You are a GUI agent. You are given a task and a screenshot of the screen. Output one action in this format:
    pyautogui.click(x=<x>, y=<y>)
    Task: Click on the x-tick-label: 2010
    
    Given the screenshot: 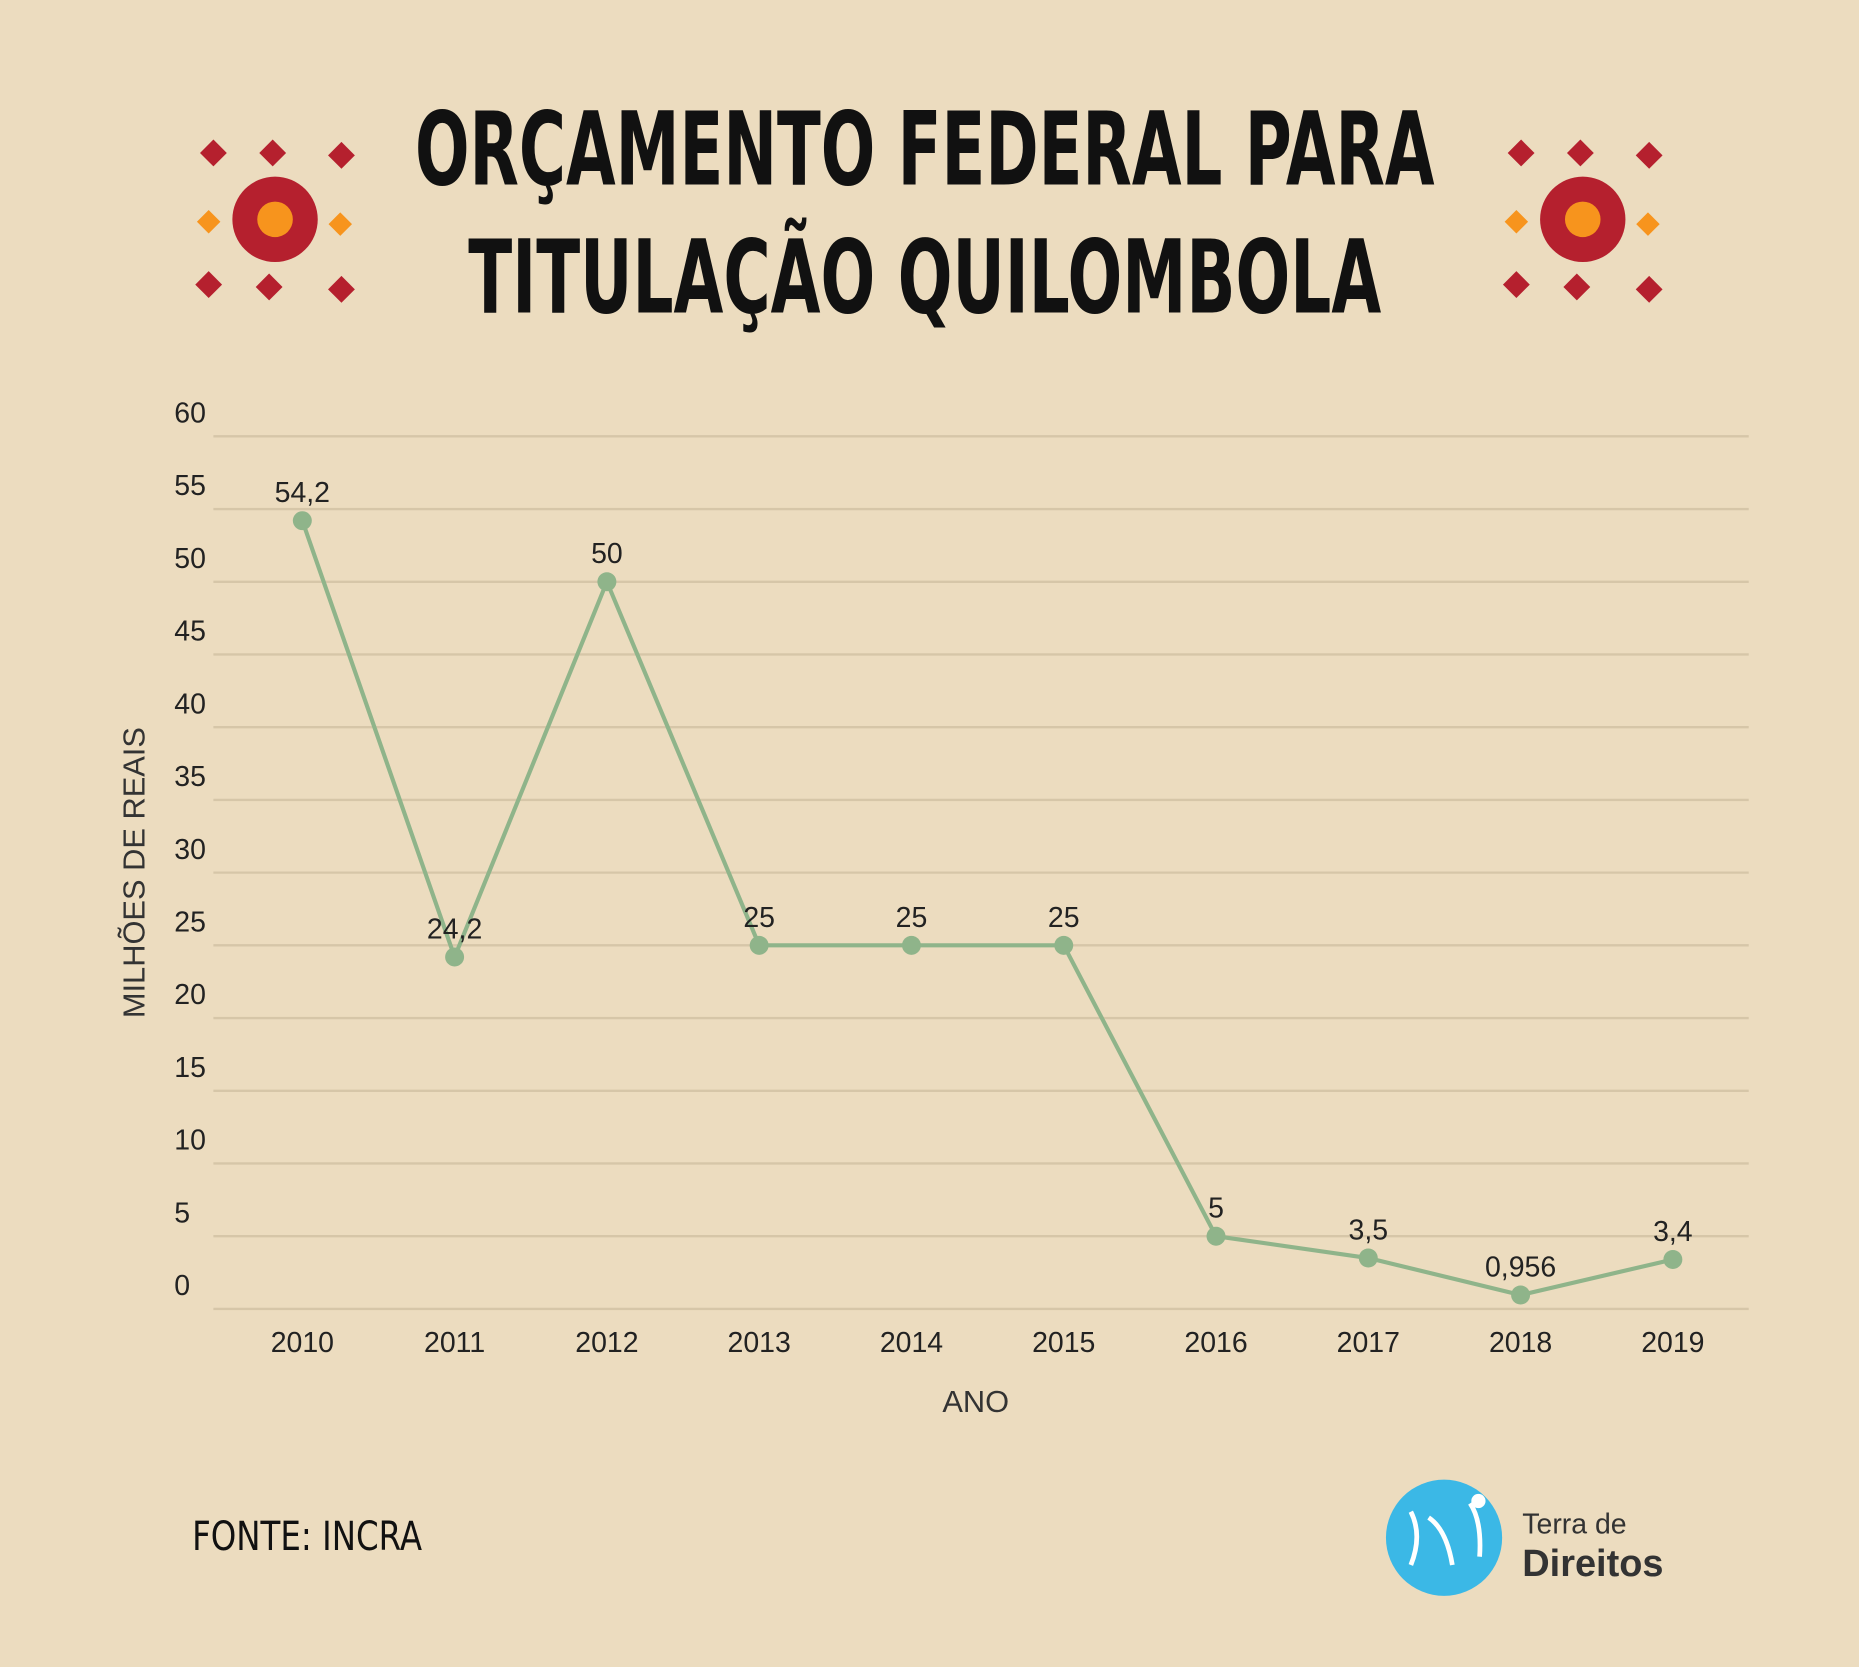 What is the action you would take?
    pyautogui.click(x=302, y=1343)
    